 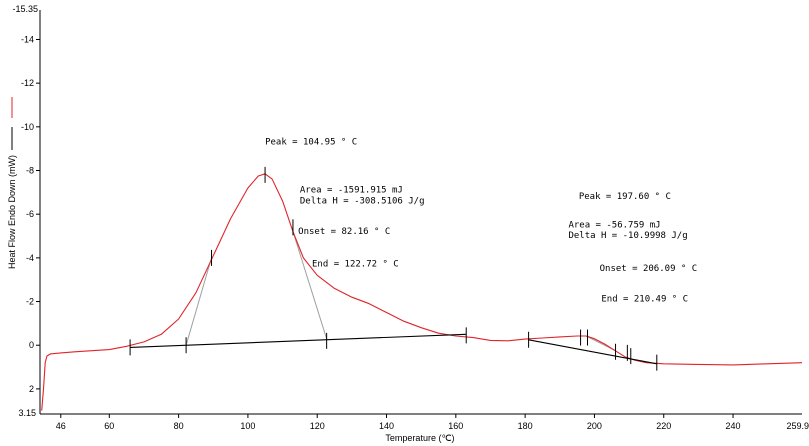 I want to click on x-axis-title: Temperature (℃), so click(x=419, y=438).